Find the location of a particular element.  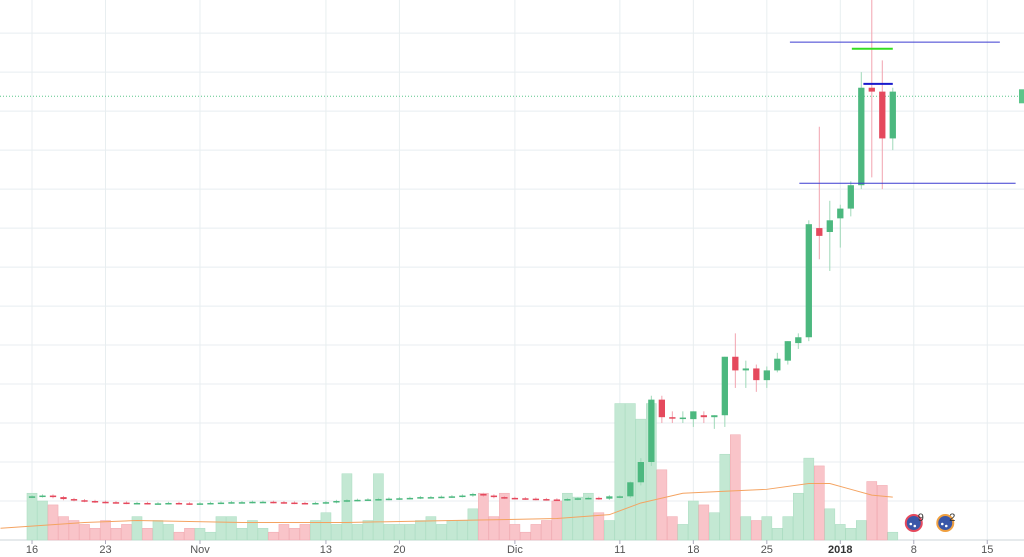

event-badge: 9 is located at coordinates (914, 522).